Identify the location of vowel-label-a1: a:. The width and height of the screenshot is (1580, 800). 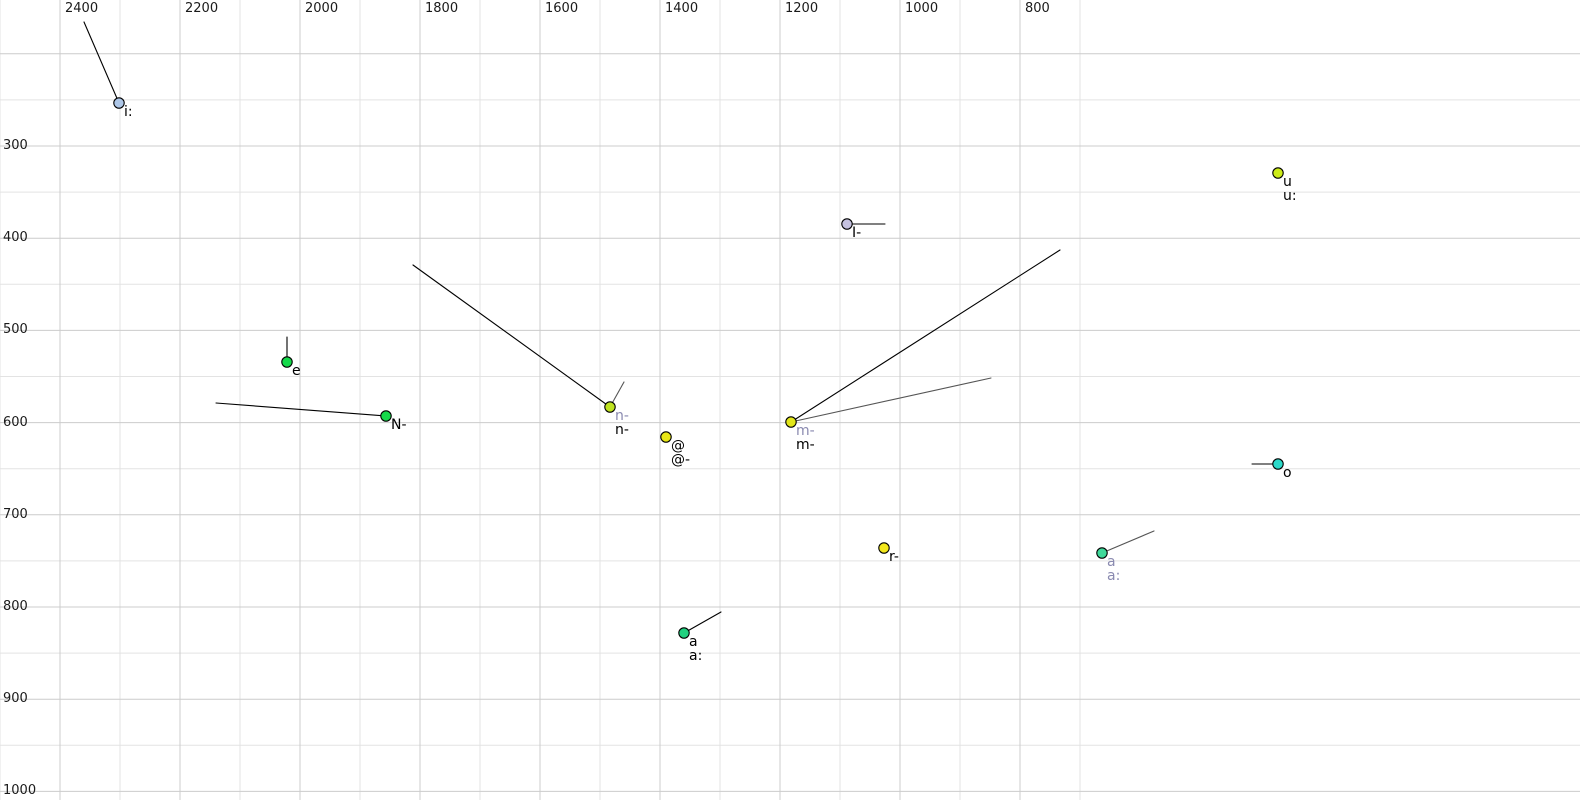
(1114, 576).